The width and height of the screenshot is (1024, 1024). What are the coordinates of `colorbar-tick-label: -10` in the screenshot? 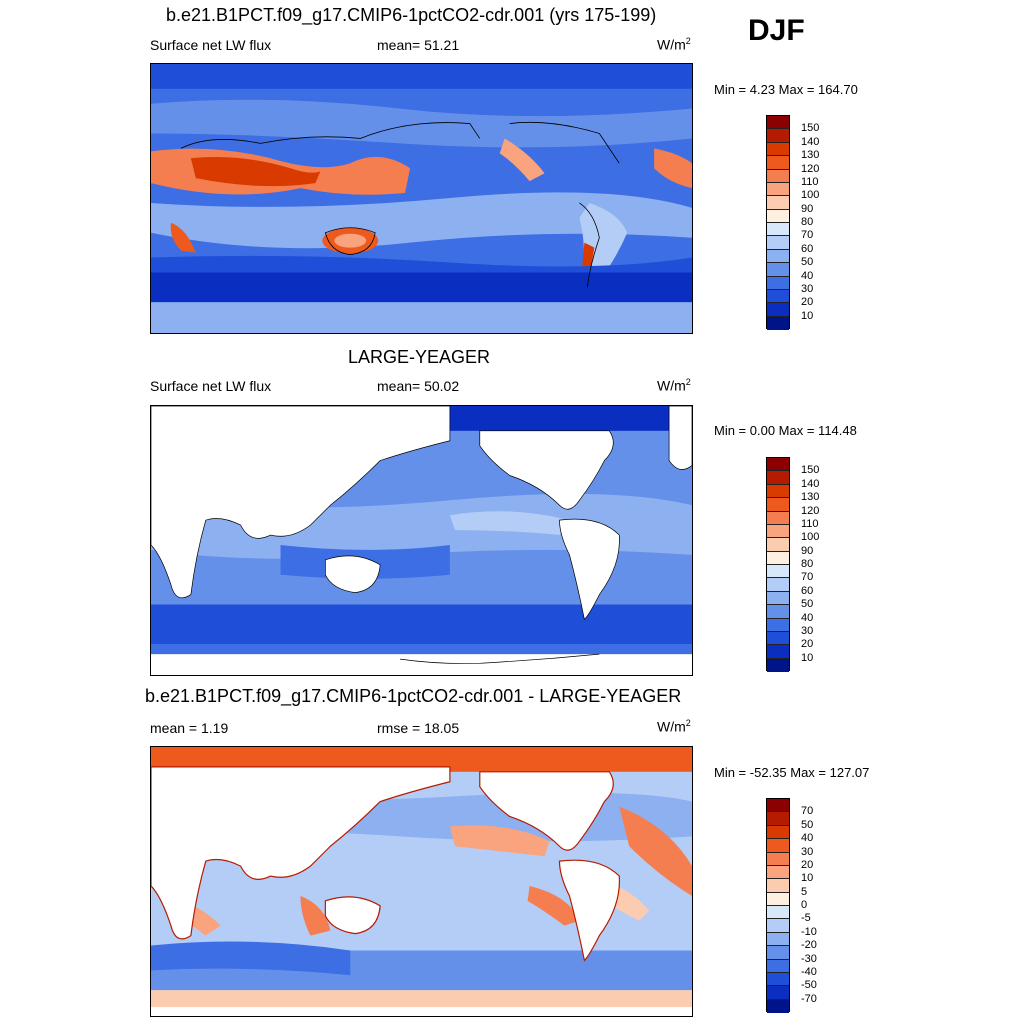 It's located at (809, 931).